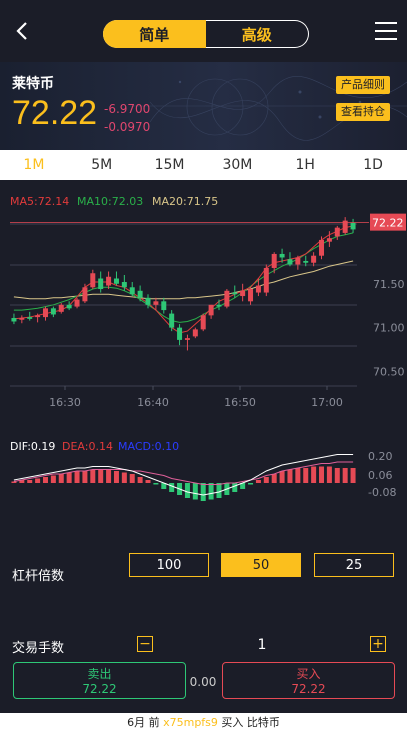 This screenshot has width=407, height=732. What do you see at coordinates (149, 446) in the screenshot?
I see `macd-legend: MACD:0.10` at bounding box center [149, 446].